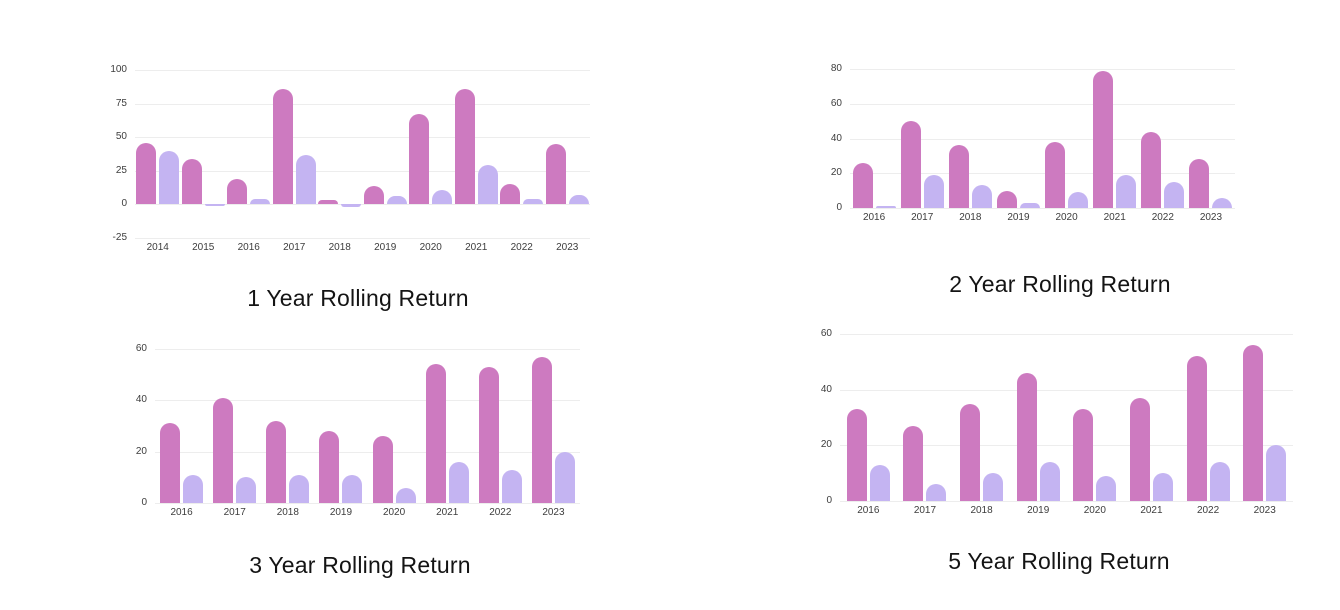 Image resolution: width=1340 pixels, height=610 pixels. What do you see at coordinates (358, 298) in the screenshot?
I see `chart-title-1-year: 1 Year Rolling Return` at bounding box center [358, 298].